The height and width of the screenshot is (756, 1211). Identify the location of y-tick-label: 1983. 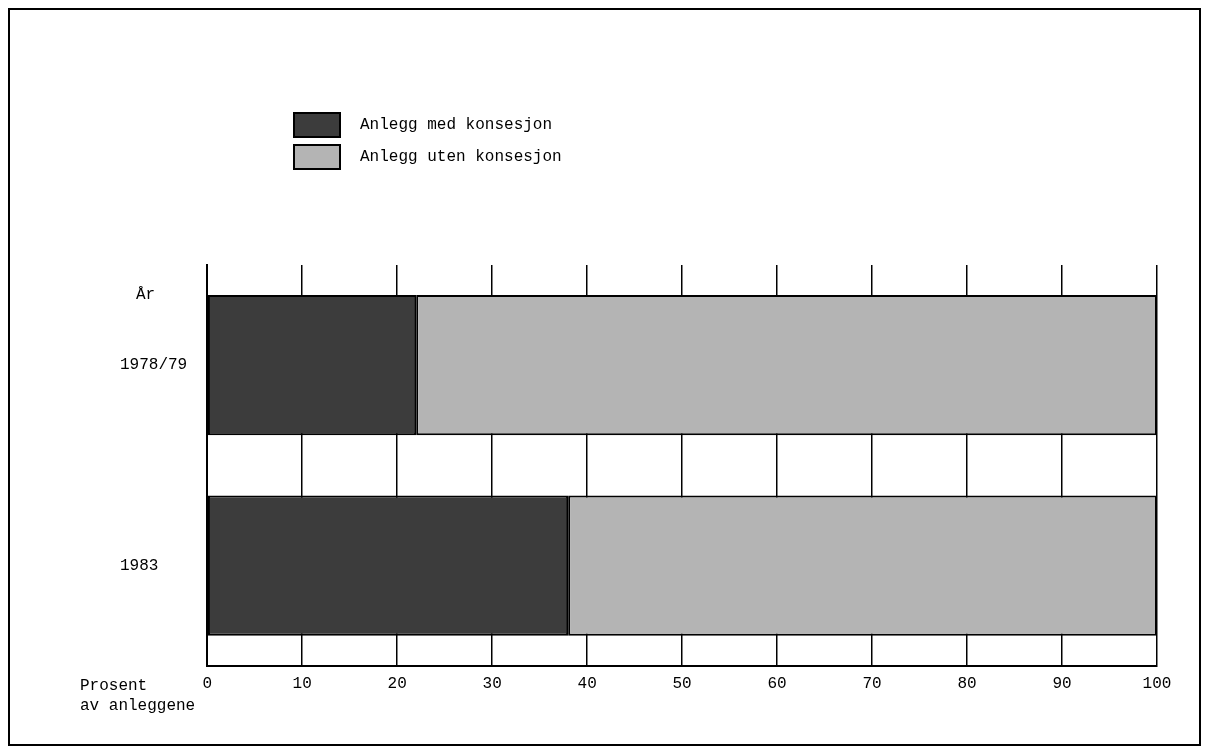
(139, 565).